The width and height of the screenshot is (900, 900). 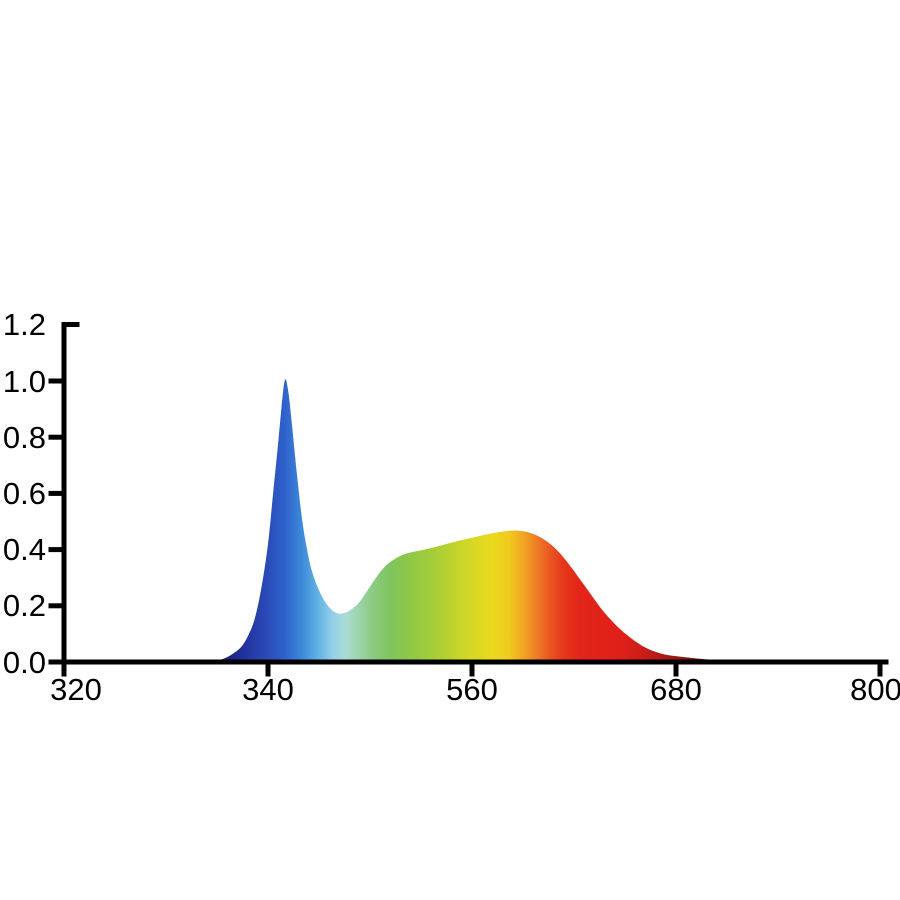 I want to click on x-tick-label: 800, so click(x=875, y=689).